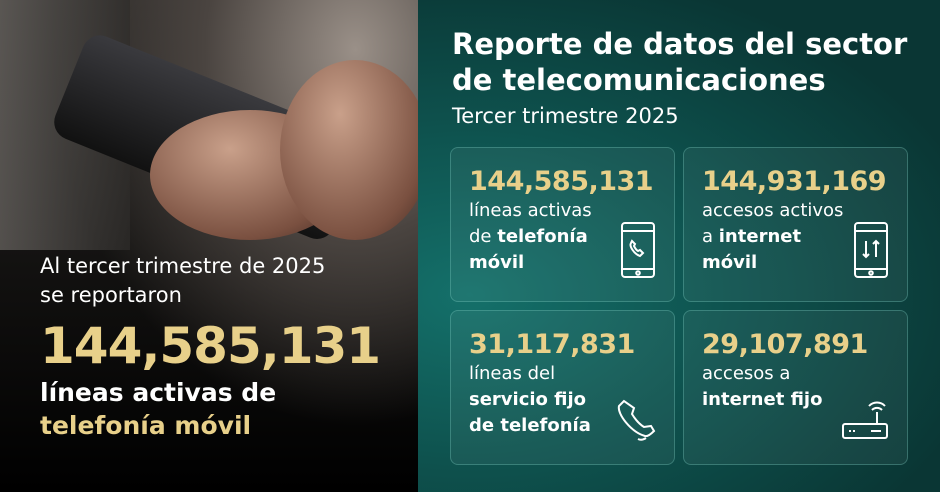 This screenshot has height=492, width=940. Describe the element at coordinates (746, 373) in the screenshot. I see `stat-label: accesos a` at that location.